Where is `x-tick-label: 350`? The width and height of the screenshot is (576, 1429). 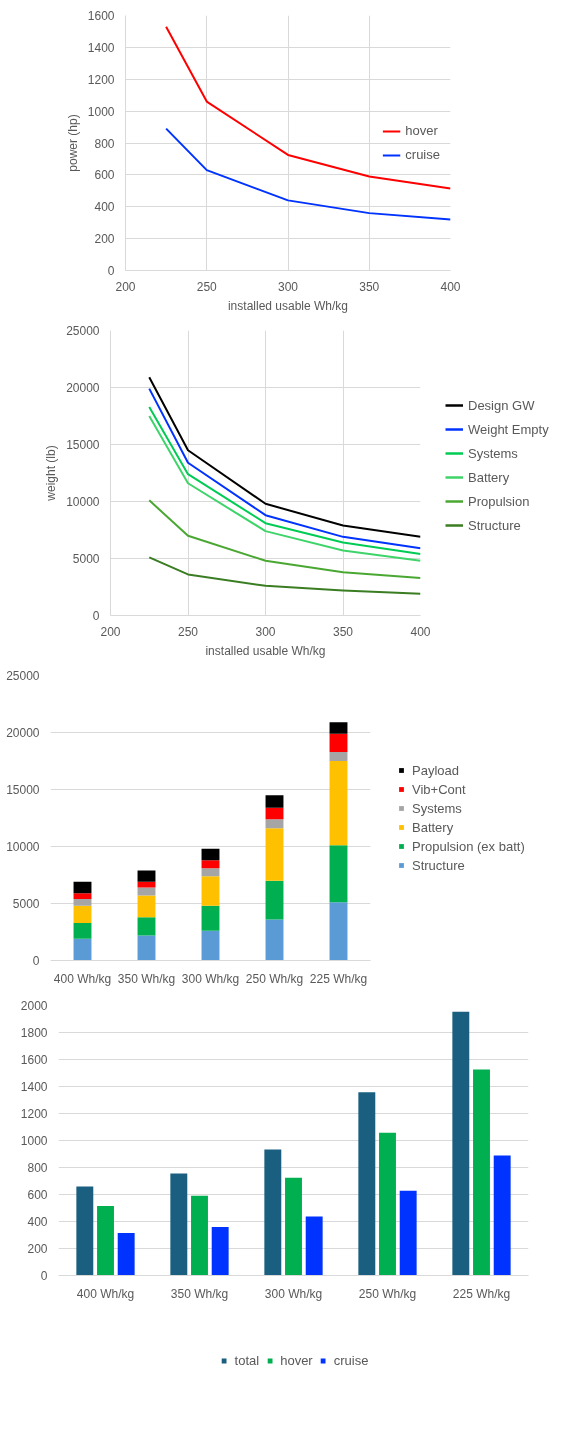
x-tick-label: 350 is located at coordinates (343, 631).